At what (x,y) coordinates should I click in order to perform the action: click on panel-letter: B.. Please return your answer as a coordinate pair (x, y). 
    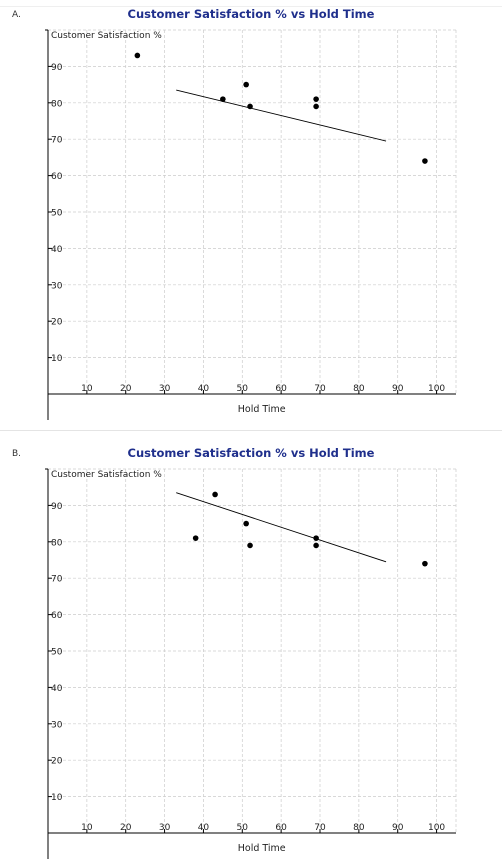
    Looking at the image, I should click on (16, 454).